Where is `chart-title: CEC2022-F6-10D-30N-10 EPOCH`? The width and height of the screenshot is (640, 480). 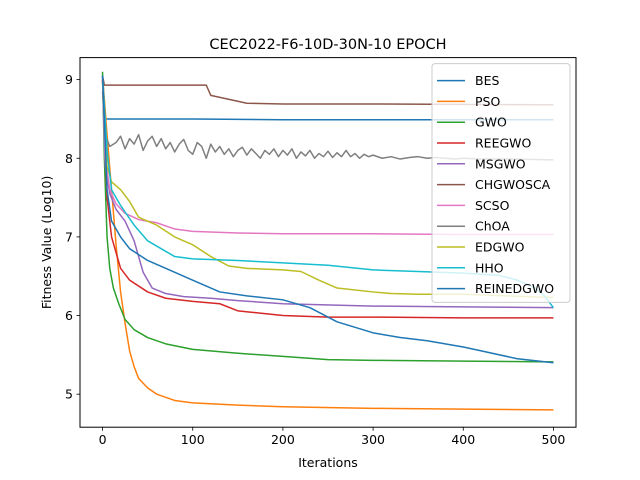
chart-title: CEC2022-F6-10D-30N-10 EPOCH is located at coordinates (327, 45).